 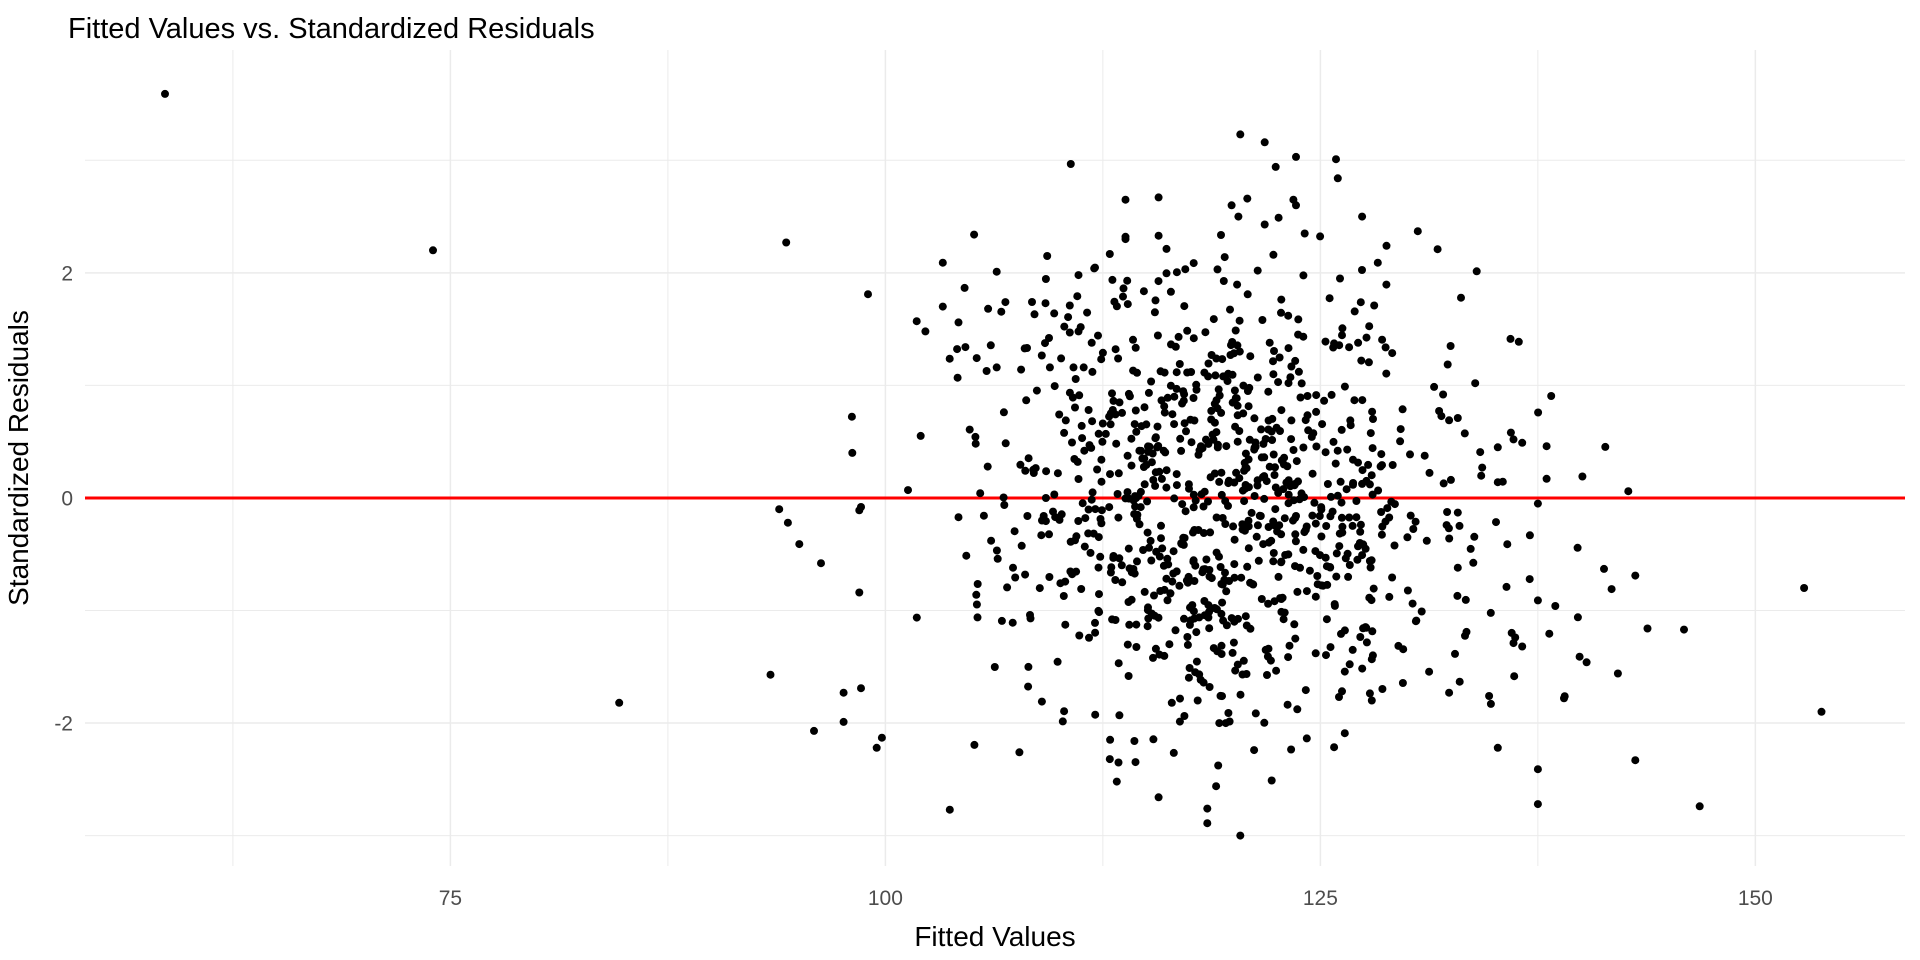 What do you see at coordinates (450, 898) in the screenshot?
I see `x-tick-label: 75` at bounding box center [450, 898].